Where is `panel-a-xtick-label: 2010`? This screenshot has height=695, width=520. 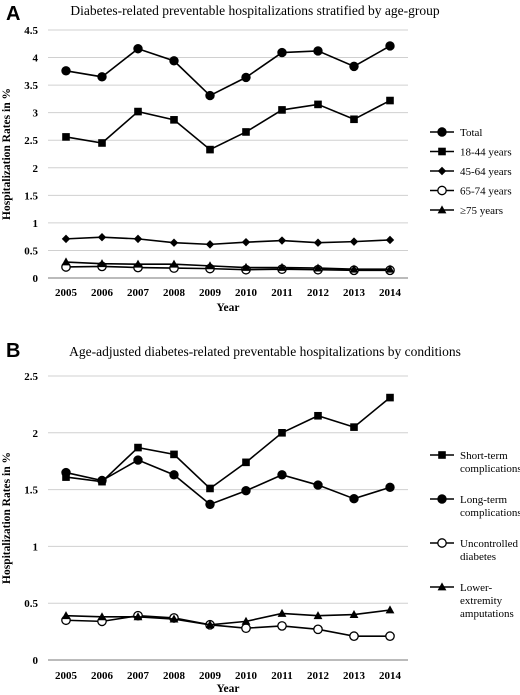
panel-a-xtick-label: 2010 is located at coordinates (246, 293).